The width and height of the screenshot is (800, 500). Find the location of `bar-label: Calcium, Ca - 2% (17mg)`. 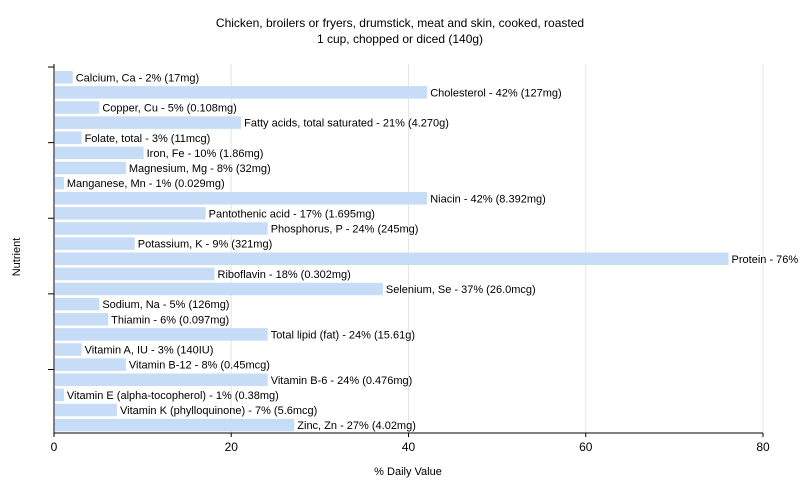

bar-label: Calcium, Ca - 2% (17mg) is located at coordinates (137, 78).